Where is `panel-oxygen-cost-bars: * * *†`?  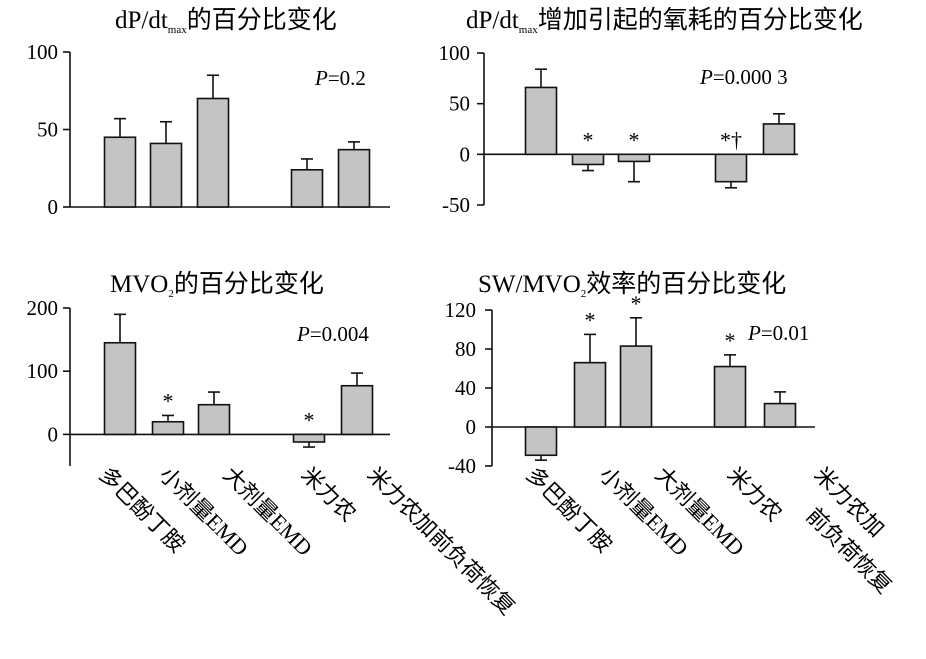
panel-oxygen-cost-bars: * * *† is located at coordinates (641, 128).